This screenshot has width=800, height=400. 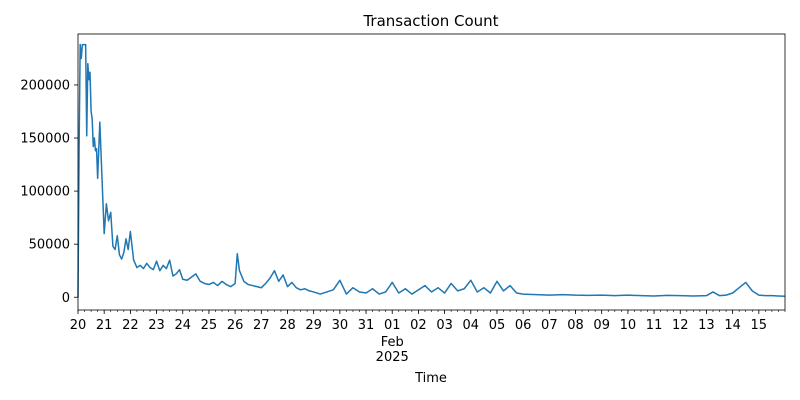 What do you see at coordinates (392, 357) in the screenshot?
I see `x-tick-year-label: 2025` at bounding box center [392, 357].